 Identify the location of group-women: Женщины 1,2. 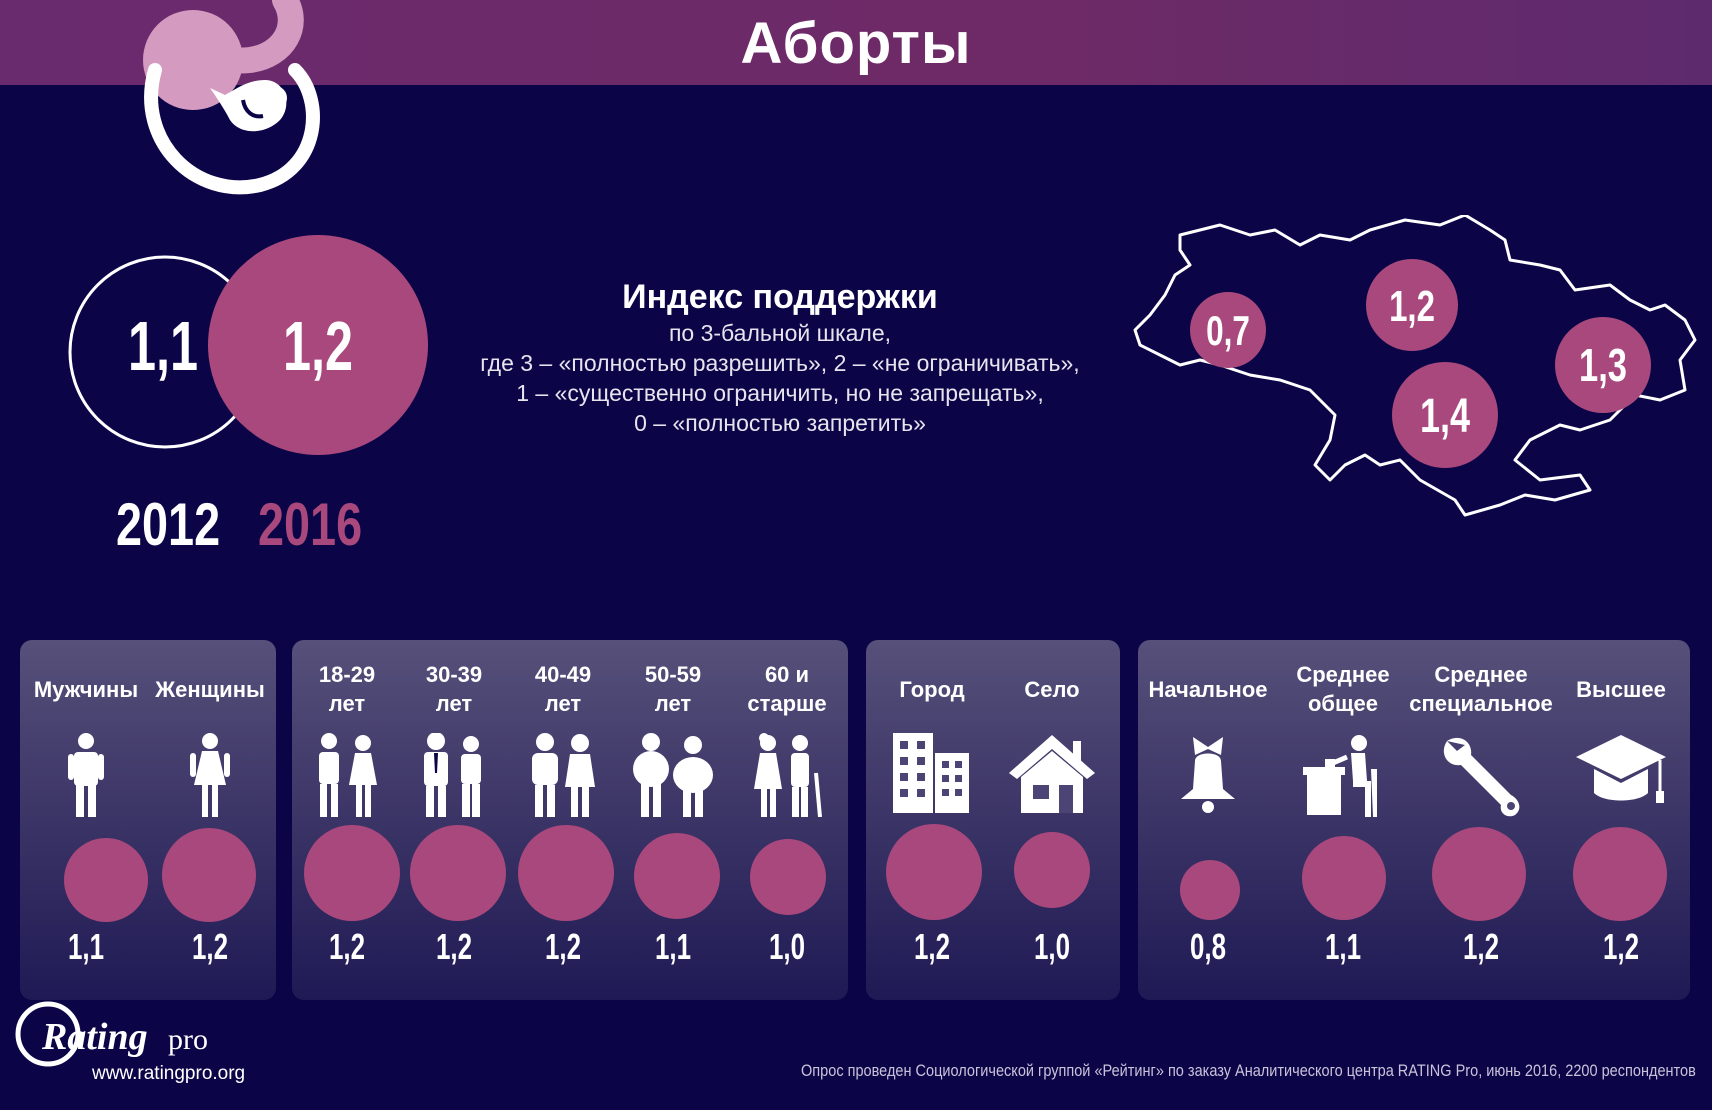
(210, 820).